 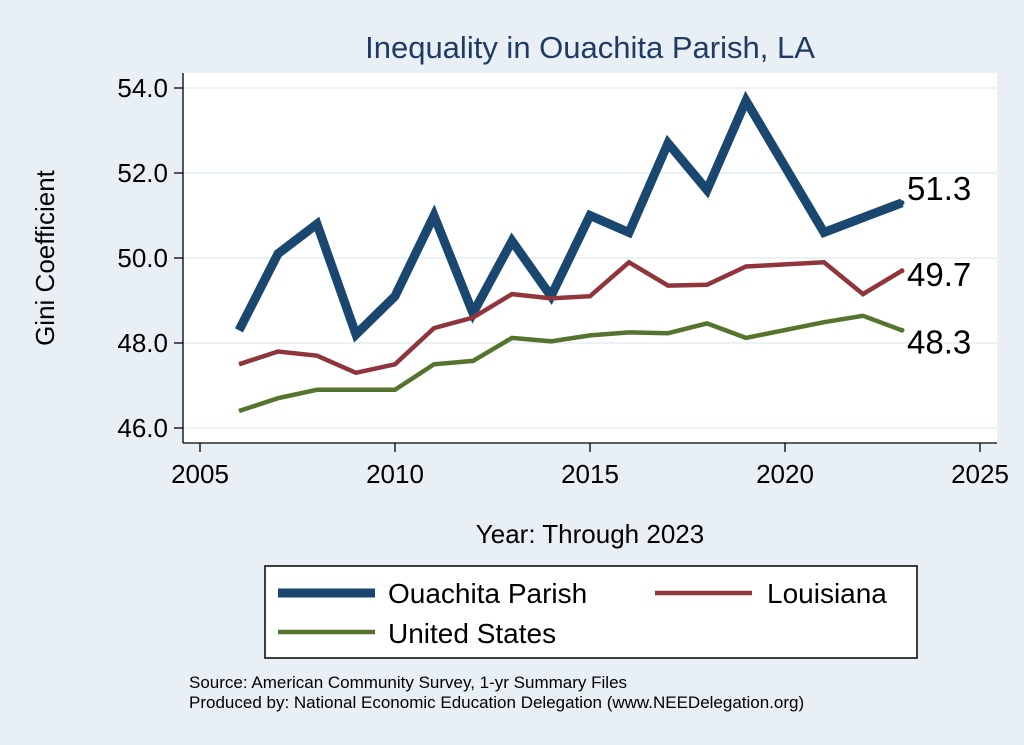 I want to click on series-line-united-states, so click(x=570, y=363).